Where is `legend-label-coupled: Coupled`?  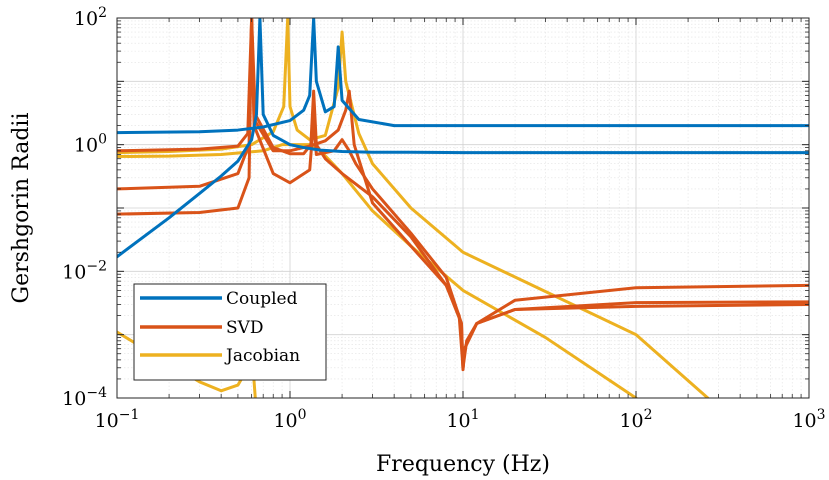 legend-label-coupled: Coupled is located at coordinates (262, 299).